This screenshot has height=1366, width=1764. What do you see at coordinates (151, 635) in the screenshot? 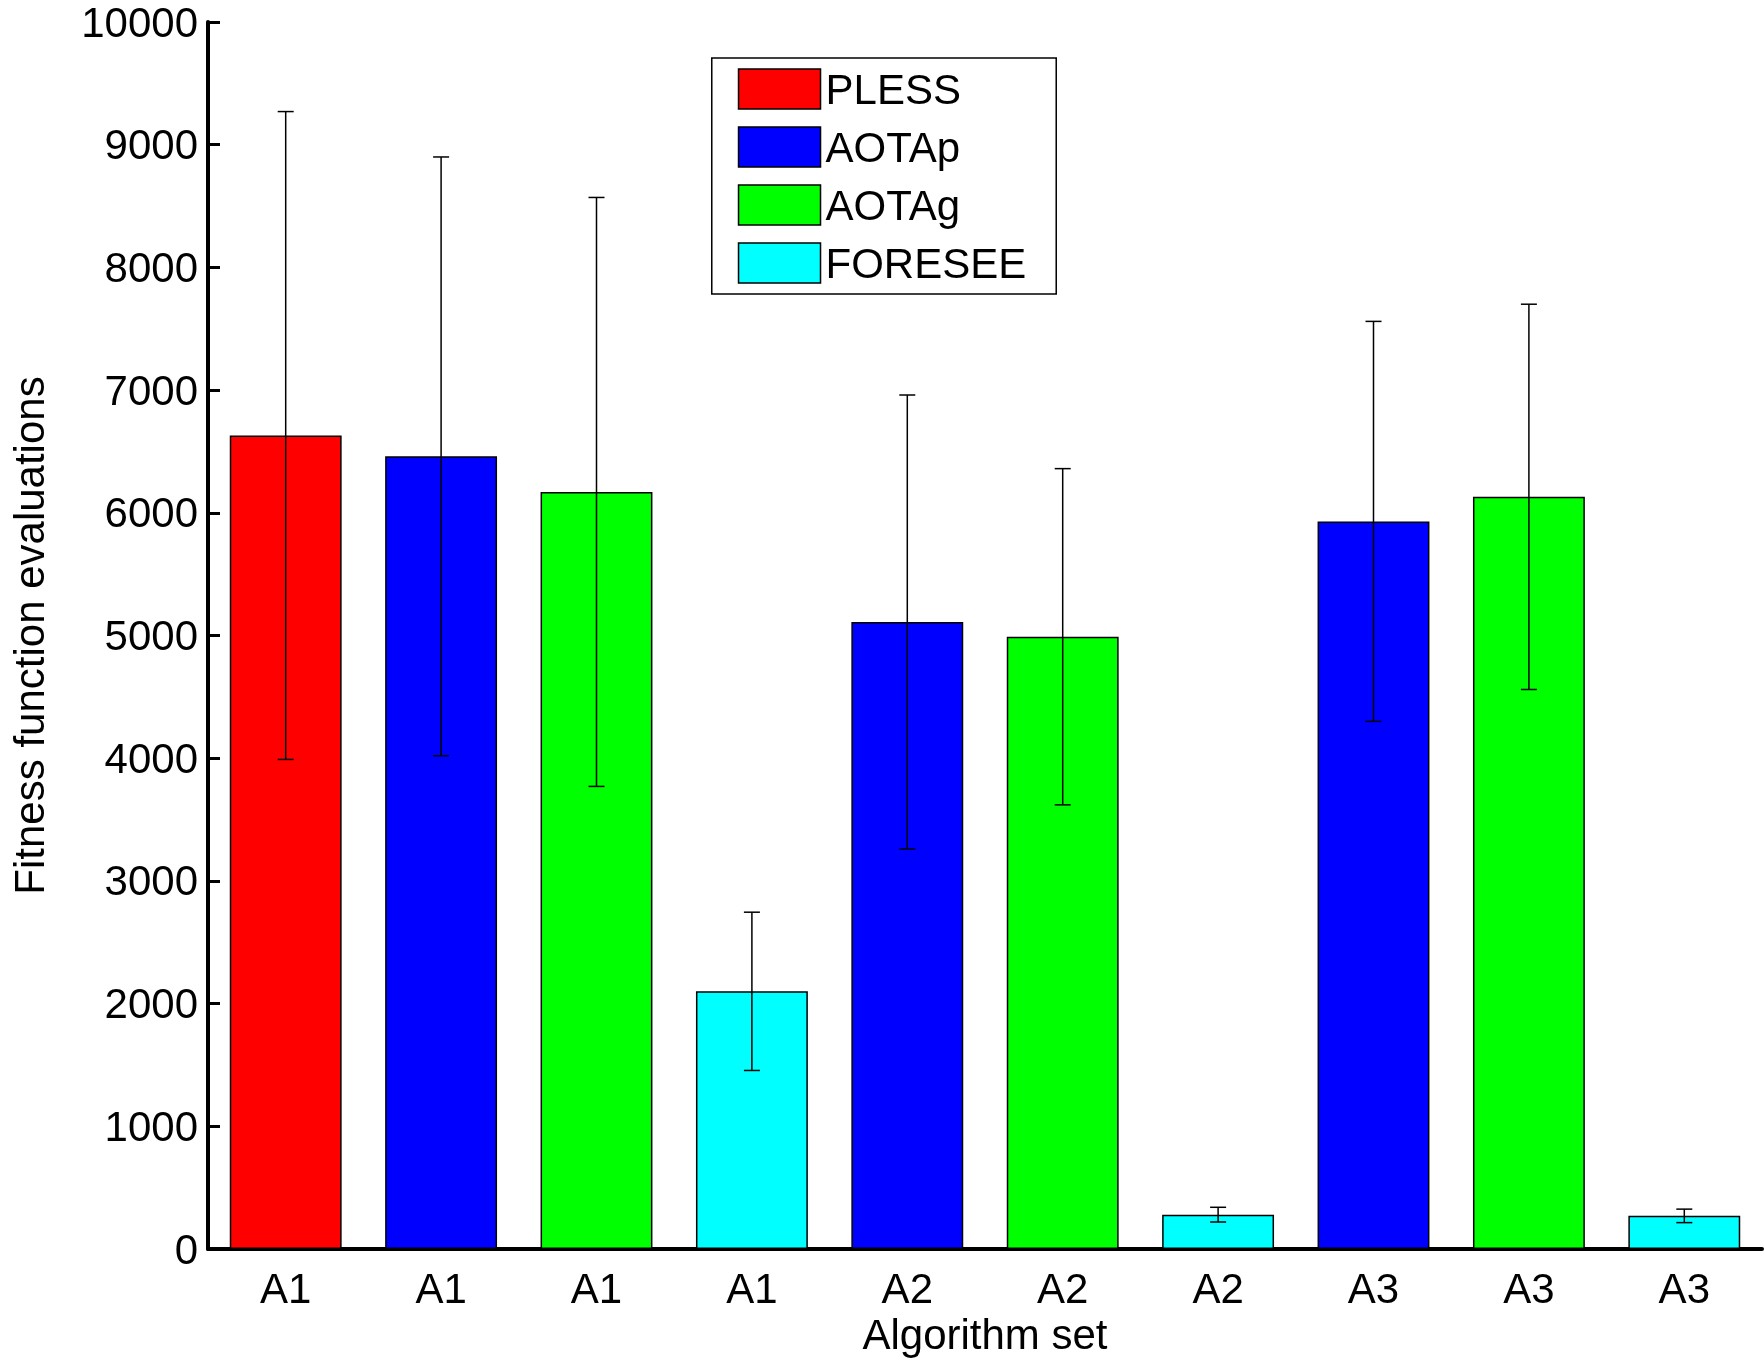
I see `y-tick-label: 5000` at bounding box center [151, 635].